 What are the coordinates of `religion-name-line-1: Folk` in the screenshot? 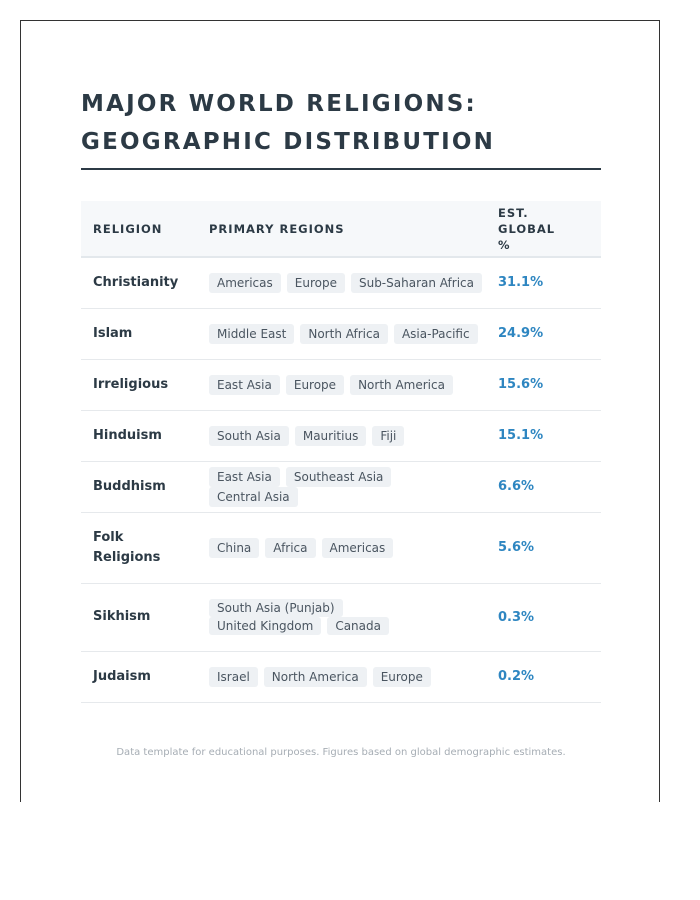 It's located at (108, 537).